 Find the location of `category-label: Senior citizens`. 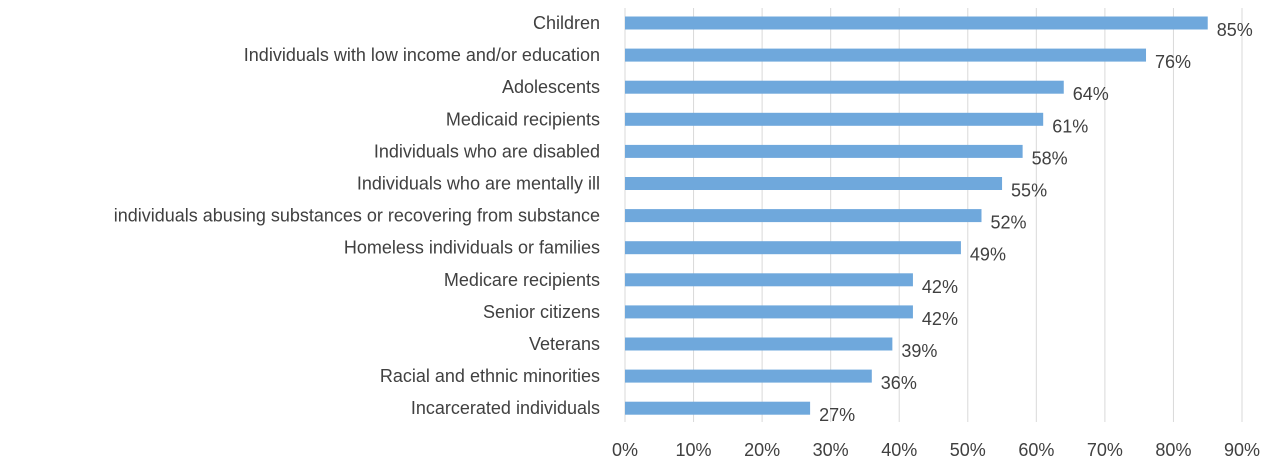

category-label: Senior citizens is located at coordinates (541, 312).